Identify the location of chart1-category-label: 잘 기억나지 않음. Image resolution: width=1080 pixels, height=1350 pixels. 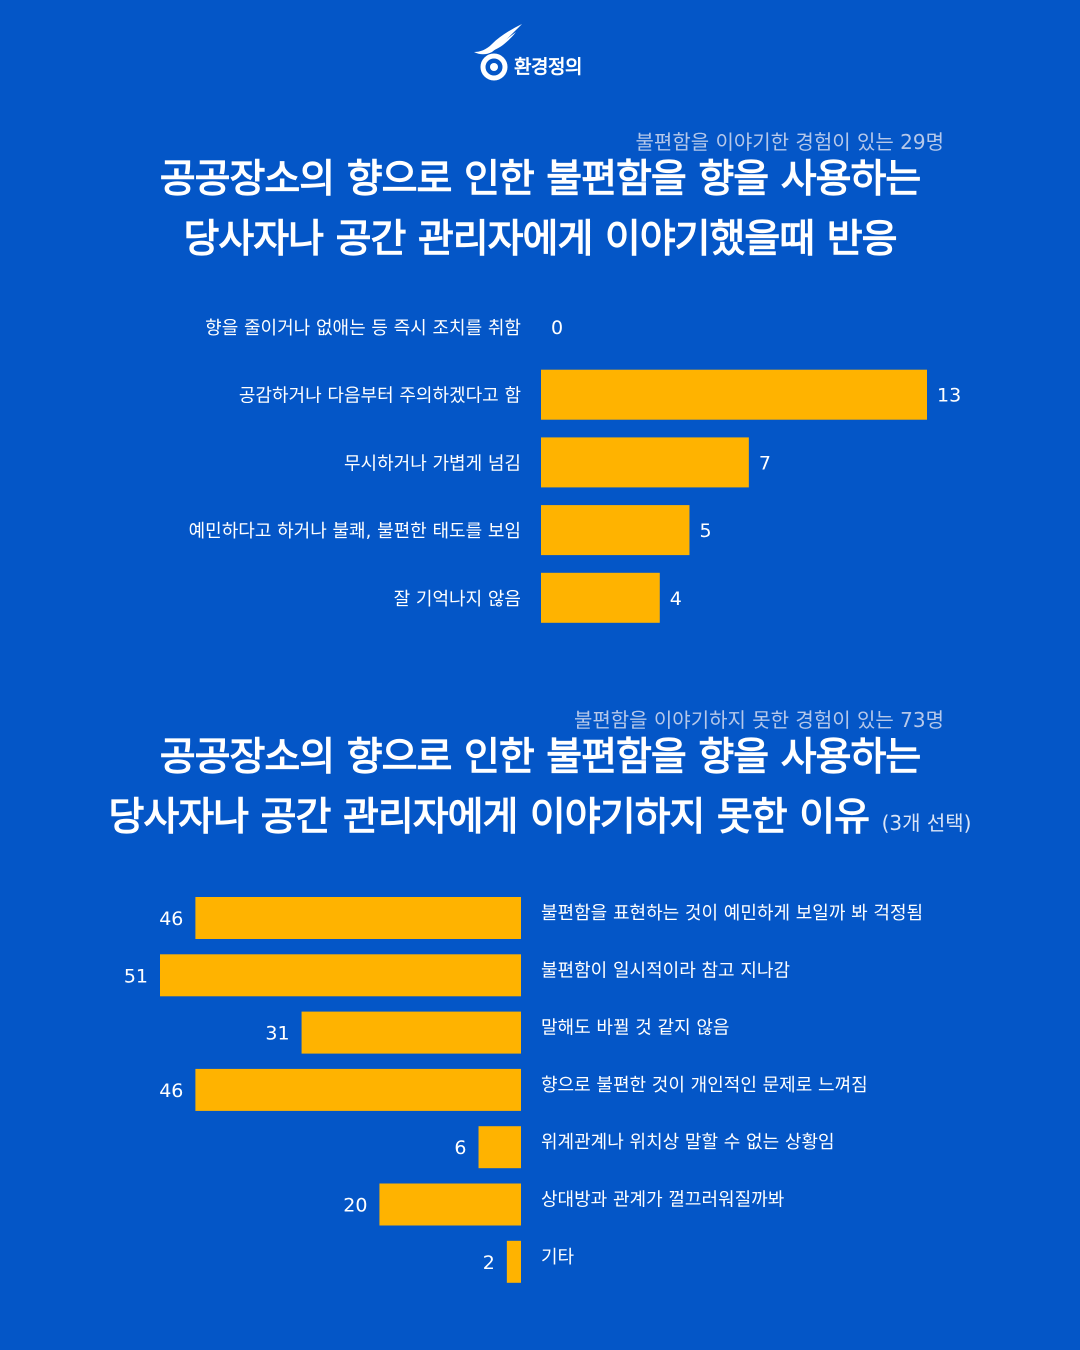
(457, 599).